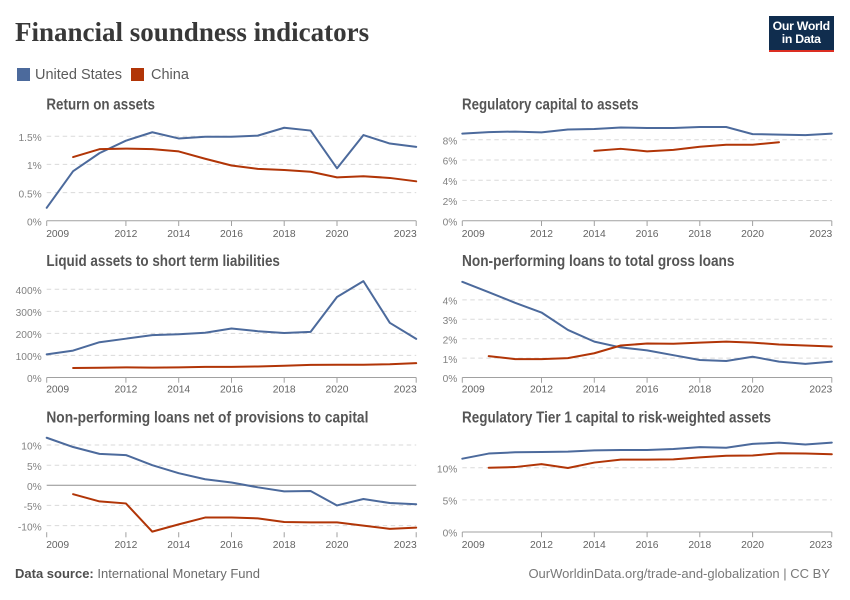  Describe the element at coordinates (29, 313) in the screenshot. I see `svg-text: 300%` at that location.